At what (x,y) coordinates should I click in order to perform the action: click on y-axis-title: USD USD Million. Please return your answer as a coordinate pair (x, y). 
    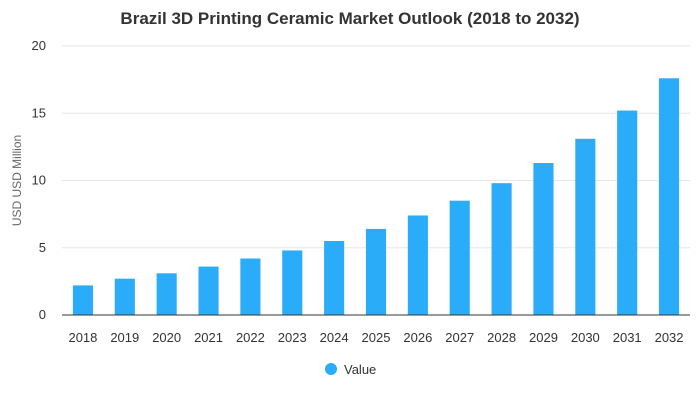
    Looking at the image, I should click on (17, 180).